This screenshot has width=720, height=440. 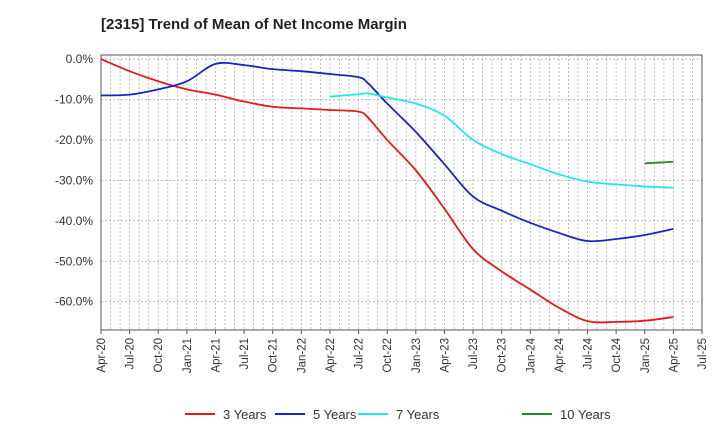 I want to click on legend-label-10-years: 10 Years, so click(x=585, y=414).